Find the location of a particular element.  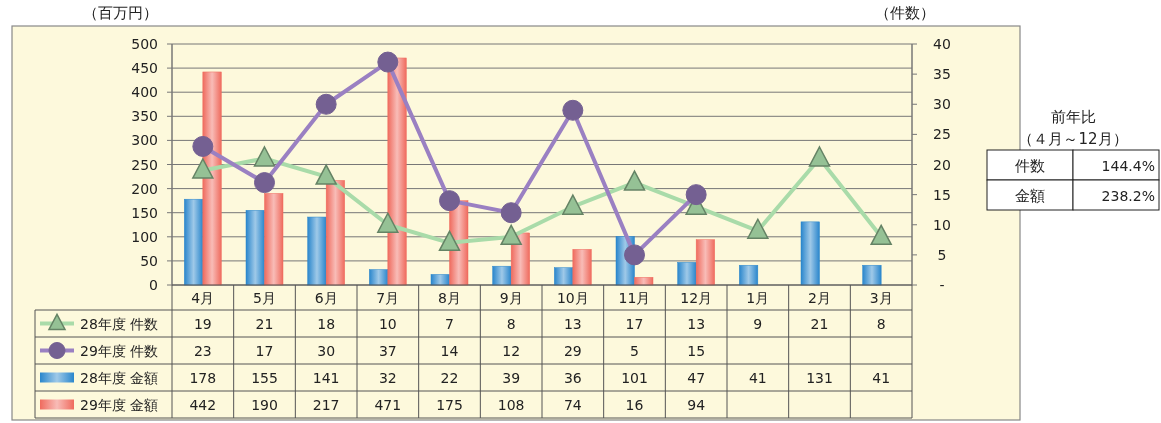

data-label: 175 is located at coordinates (449, 404).